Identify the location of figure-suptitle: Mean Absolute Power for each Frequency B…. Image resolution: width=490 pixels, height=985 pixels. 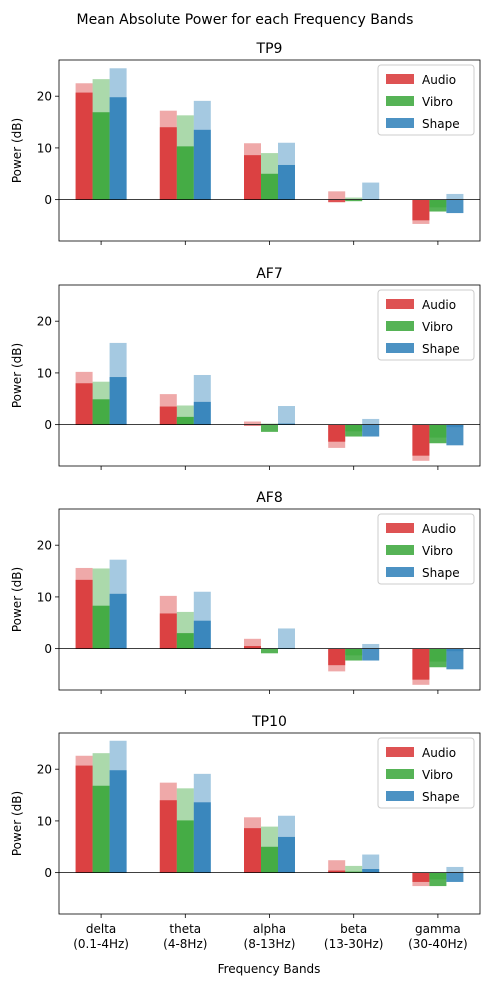
(245, 20).